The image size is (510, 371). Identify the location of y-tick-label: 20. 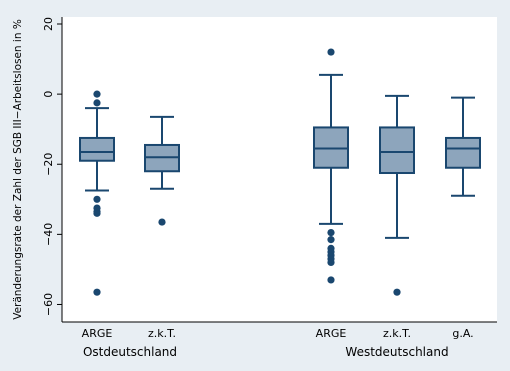
(48, 24).